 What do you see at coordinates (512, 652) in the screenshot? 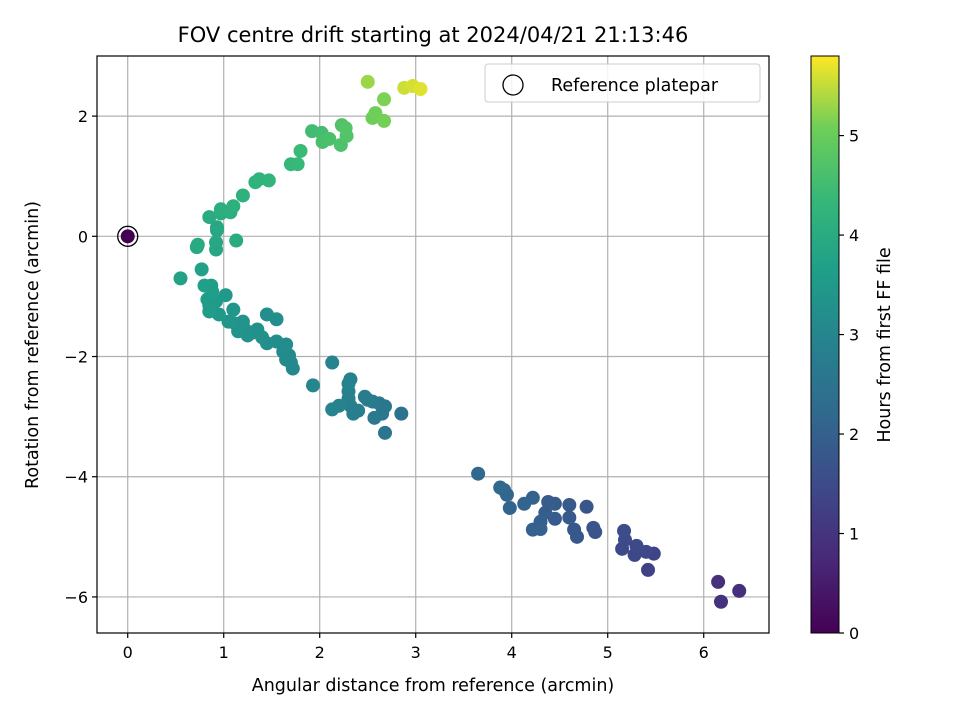
I see `x-tick-label: 4` at bounding box center [512, 652].